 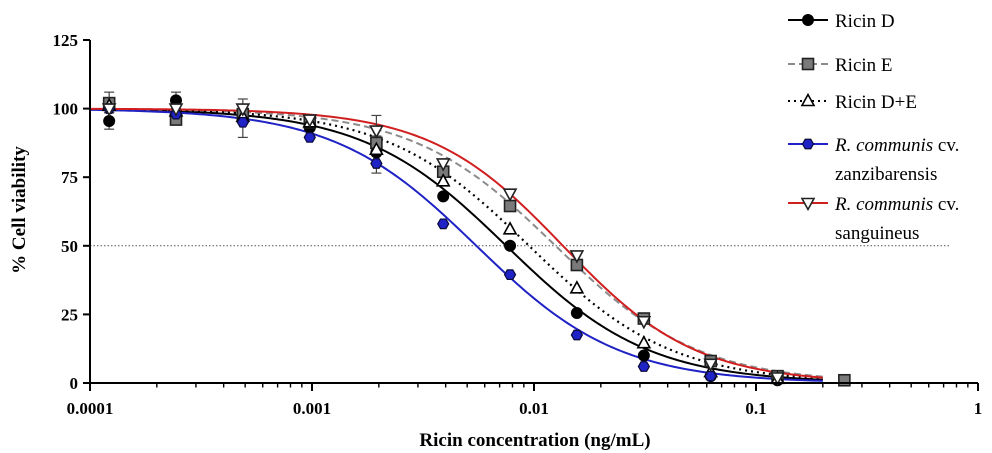 I want to click on y-tick-label: 0, so click(x=74, y=383).